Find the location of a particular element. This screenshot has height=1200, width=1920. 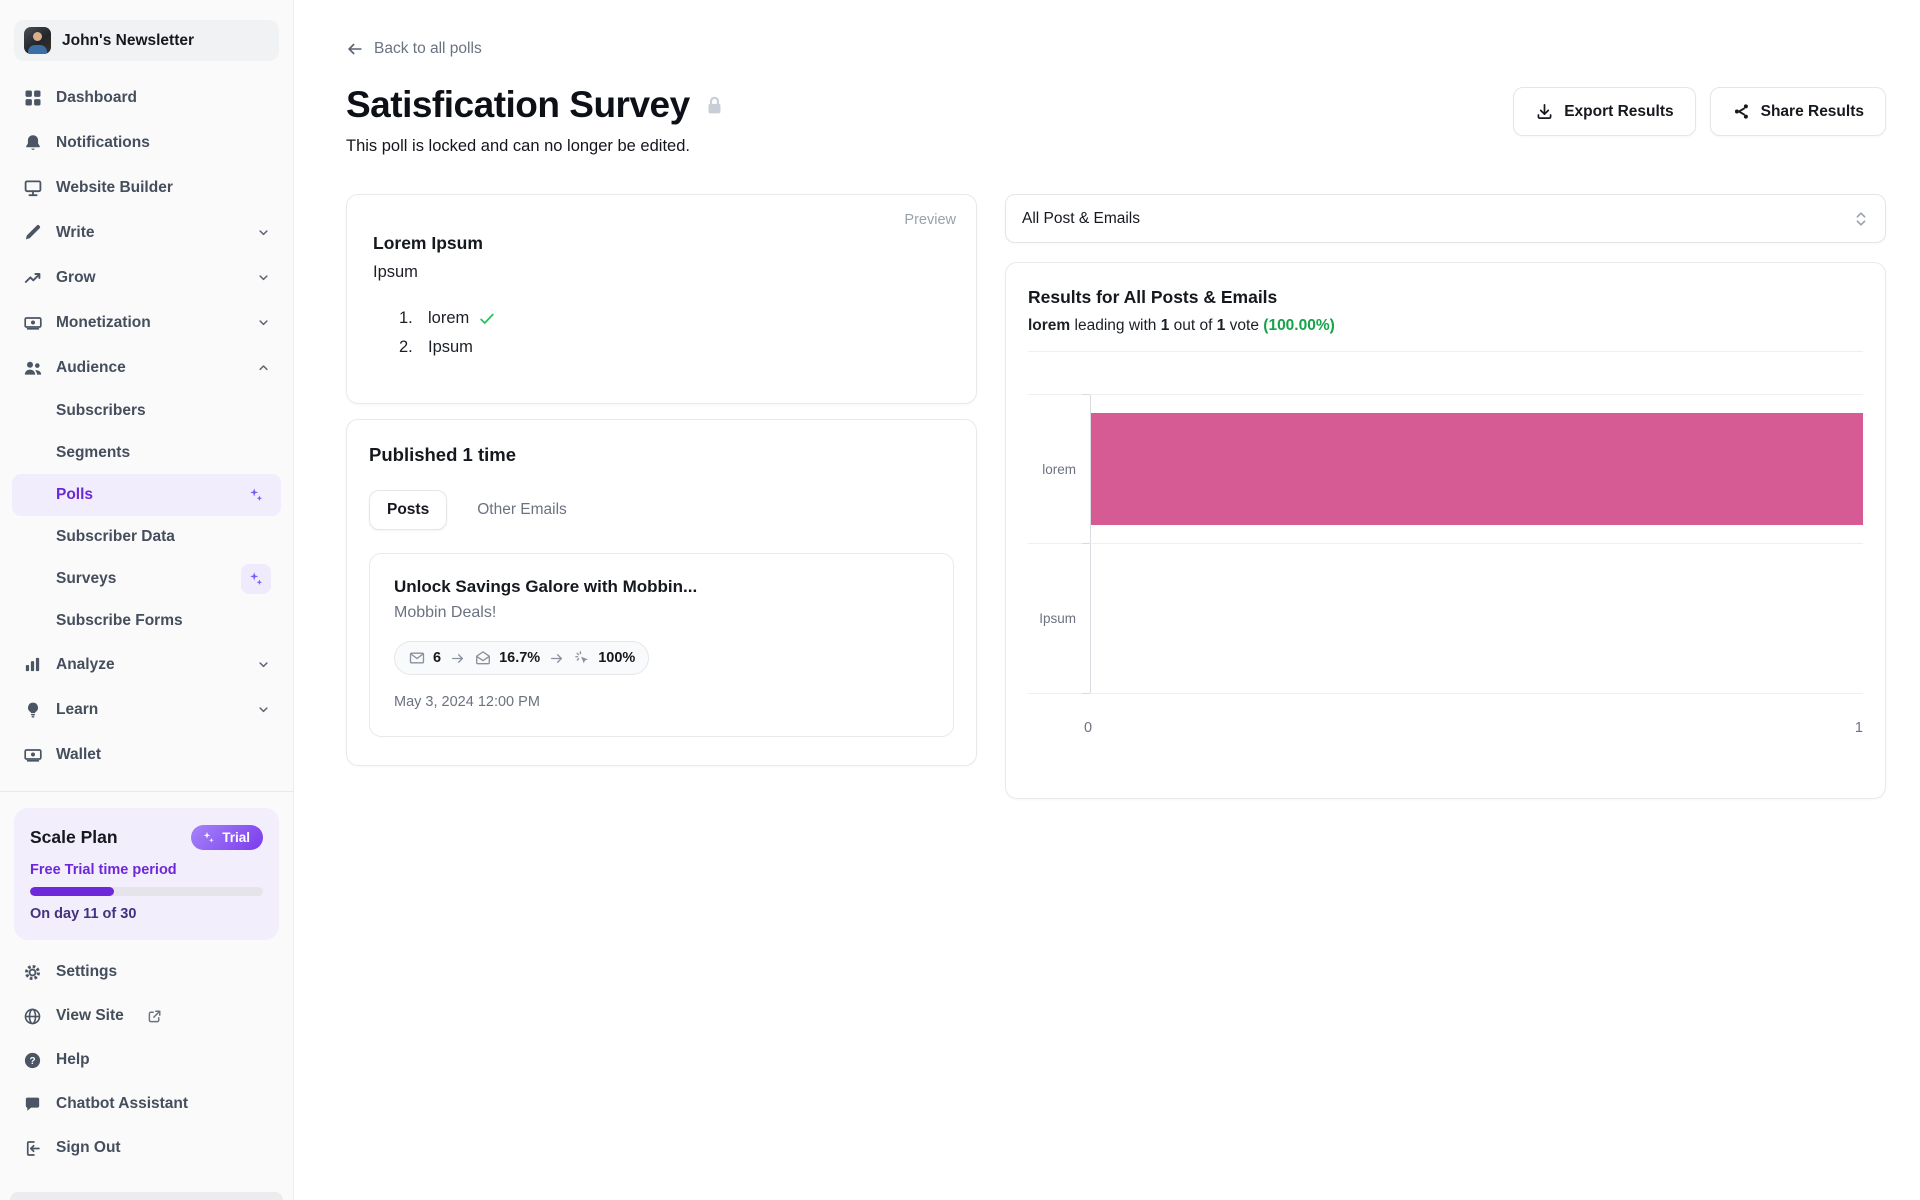

sidebar-item-dashboard: Dashboard is located at coordinates (146, 97).